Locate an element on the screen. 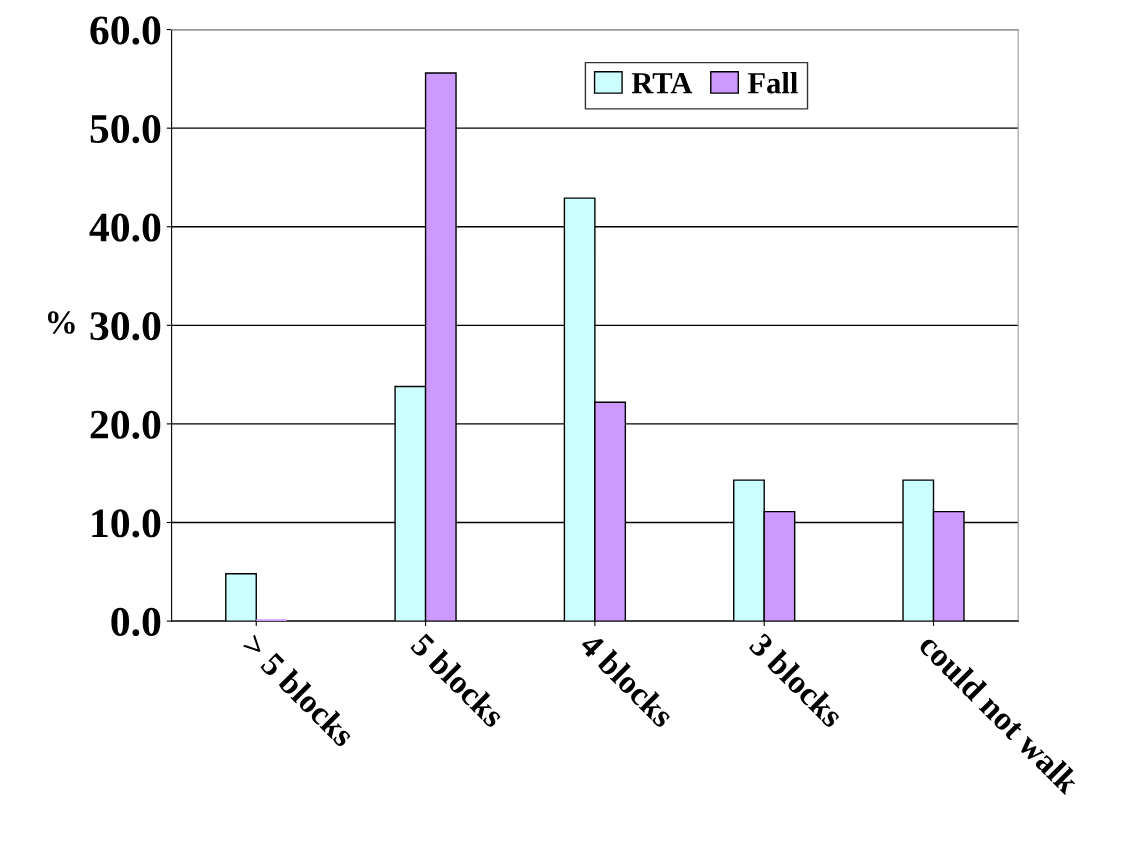 The image size is (1144, 845). y-tick-label: 60.0 is located at coordinates (125, 30).